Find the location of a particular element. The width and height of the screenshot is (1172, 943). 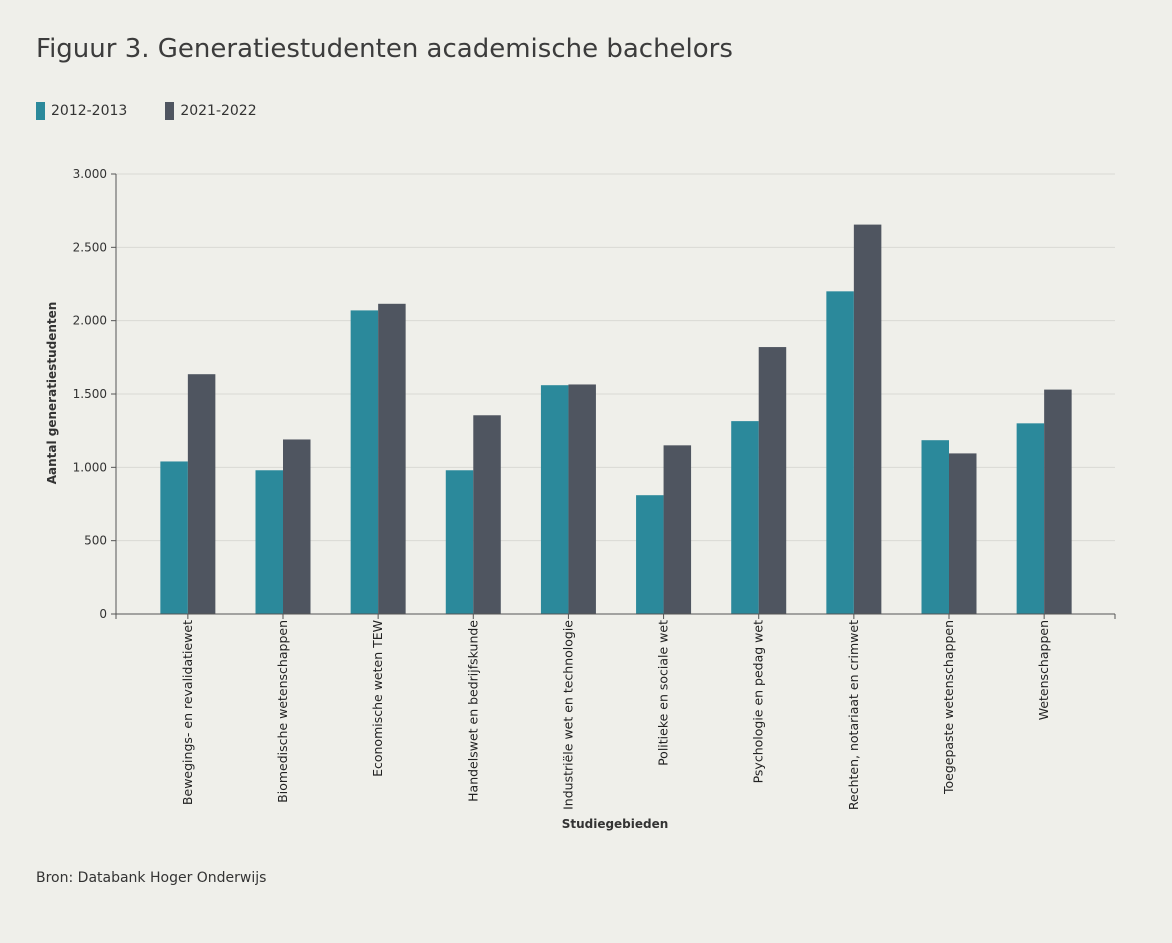

y-tick-label: 1.000 is located at coordinates (90, 467).